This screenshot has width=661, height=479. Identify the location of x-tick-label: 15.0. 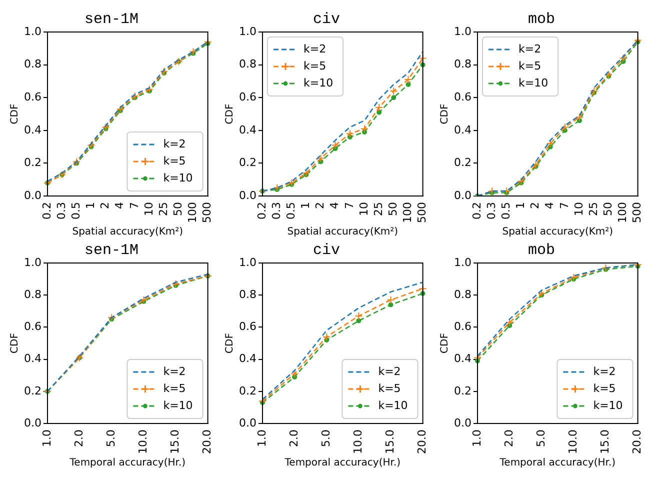
(390, 442).